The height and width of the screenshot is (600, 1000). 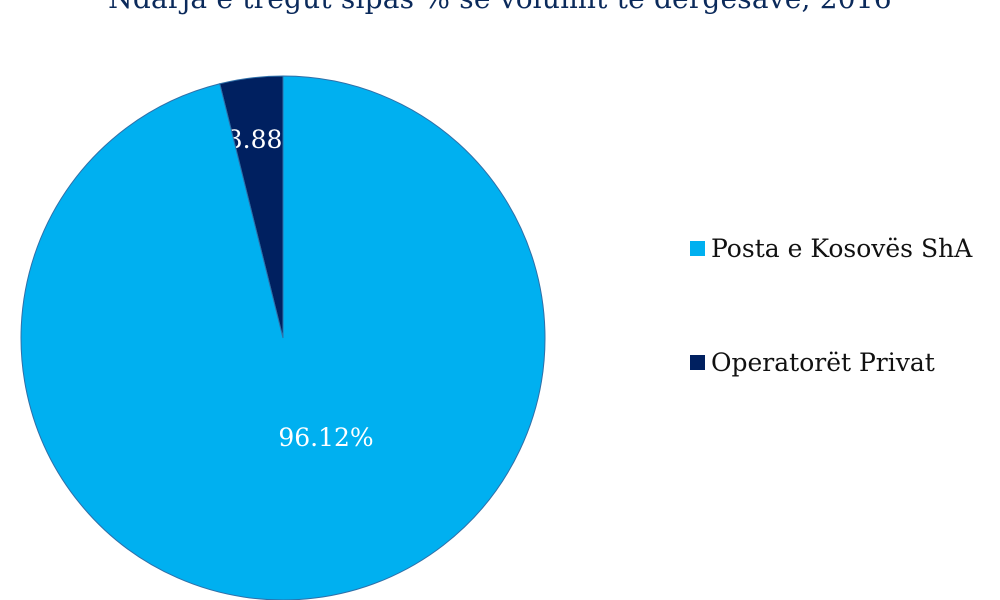 What do you see at coordinates (325, 437) in the screenshot?
I see `pie-data-label-0: 96.12%` at bounding box center [325, 437].